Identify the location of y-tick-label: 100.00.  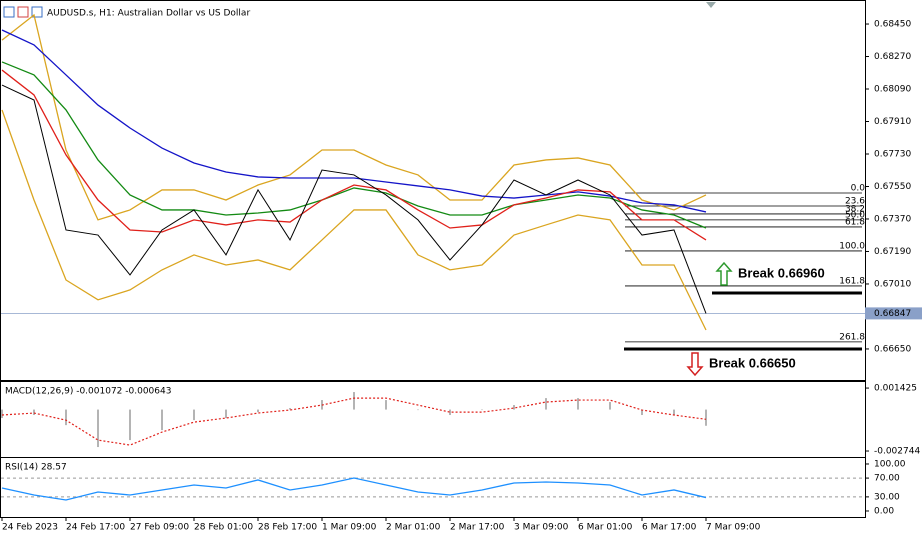
(890, 464).